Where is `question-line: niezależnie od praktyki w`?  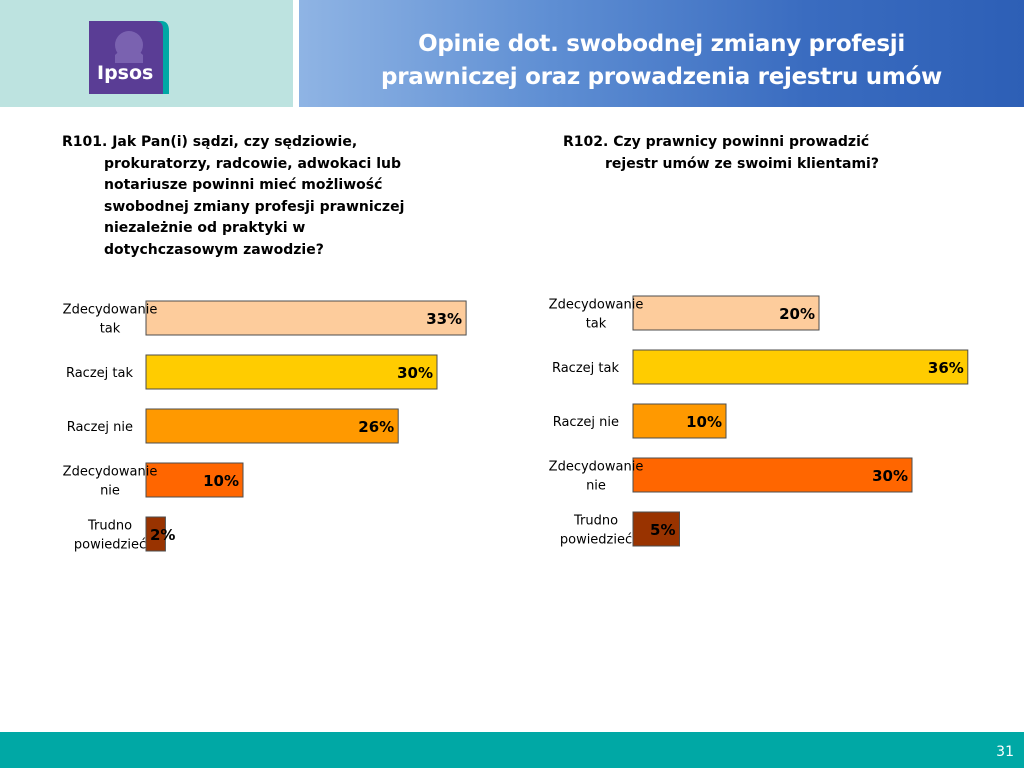 question-line: niezależnie od praktyki w is located at coordinates (205, 228).